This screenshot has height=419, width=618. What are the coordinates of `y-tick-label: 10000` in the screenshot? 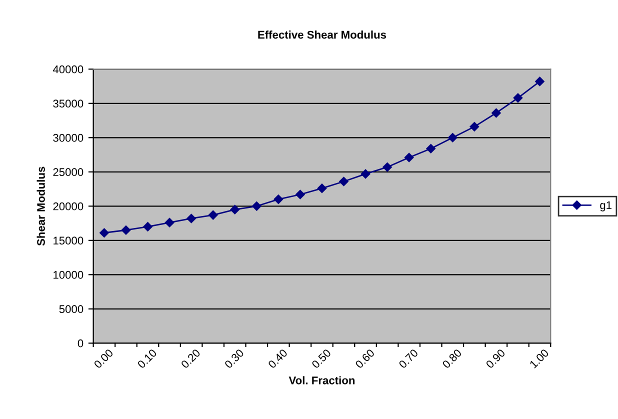 It's located at (69, 274).